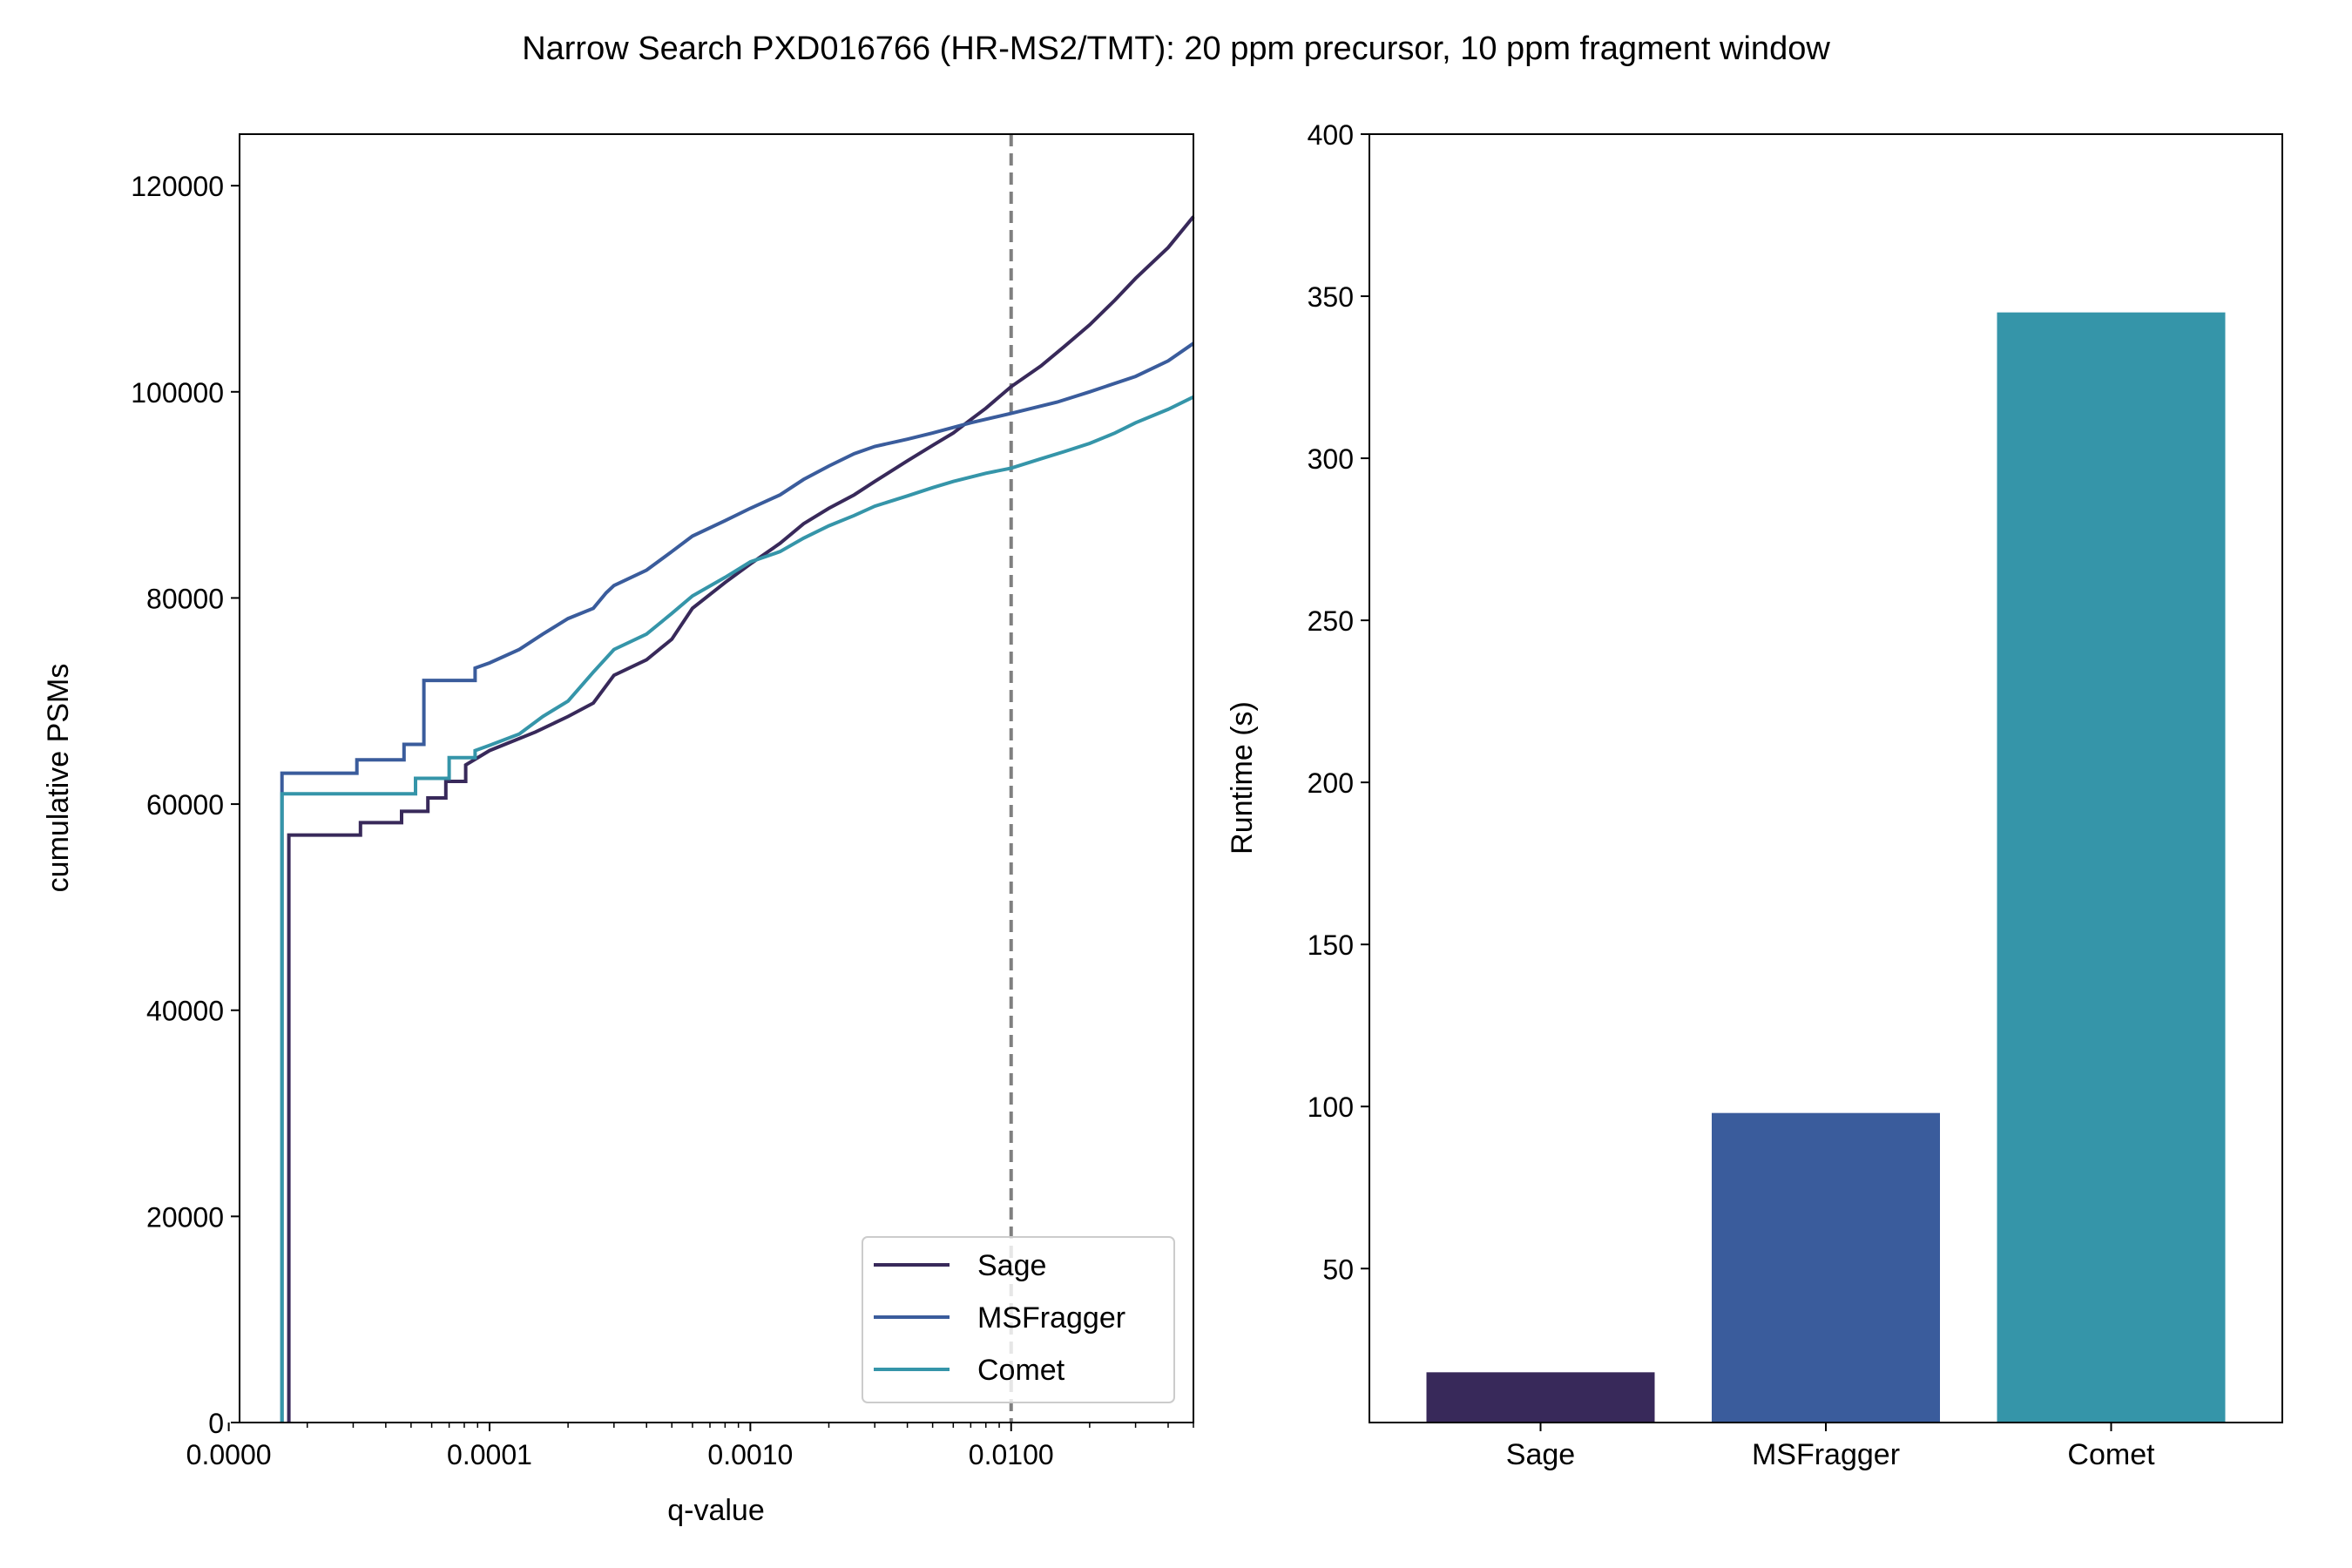 The height and width of the screenshot is (1568, 2352). I want to click on left-x-ticks: 0.0000 0.0001 0.0010 0.0100, so click(690, 1447).